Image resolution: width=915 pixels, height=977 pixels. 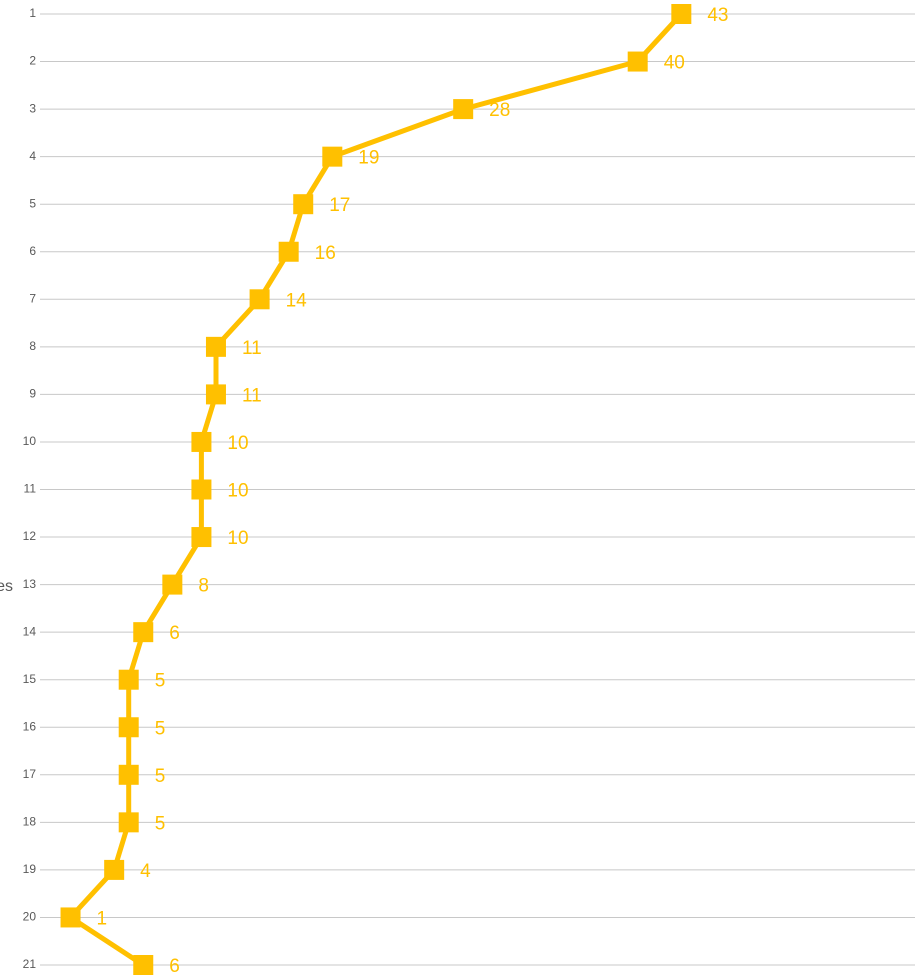 I want to click on category-tick-label: 4, so click(x=32, y=156).